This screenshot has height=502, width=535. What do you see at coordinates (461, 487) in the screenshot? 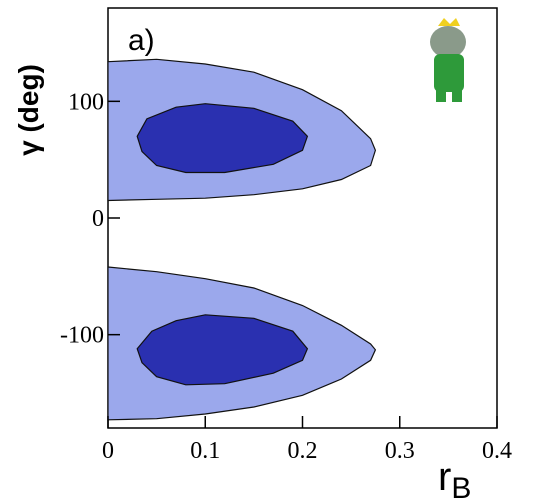
I see `x-axis-label-subscript: B` at bounding box center [461, 487].